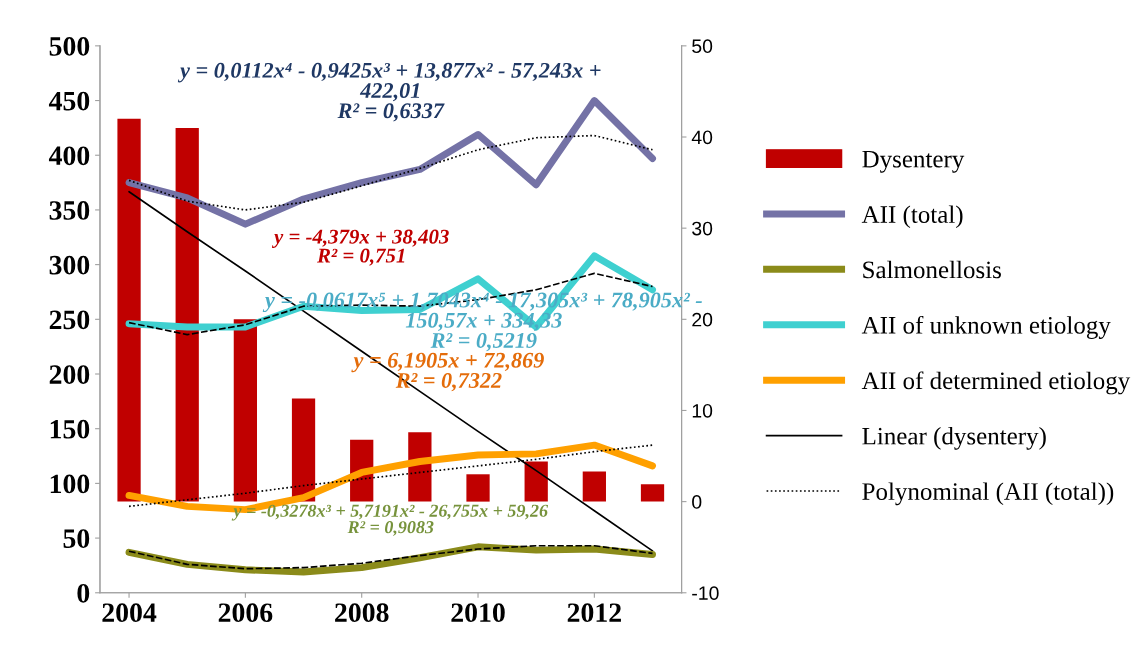  What do you see at coordinates (912, 217) in the screenshot?
I see `legend-label: AII (total)` at bounding box center [912, 217].